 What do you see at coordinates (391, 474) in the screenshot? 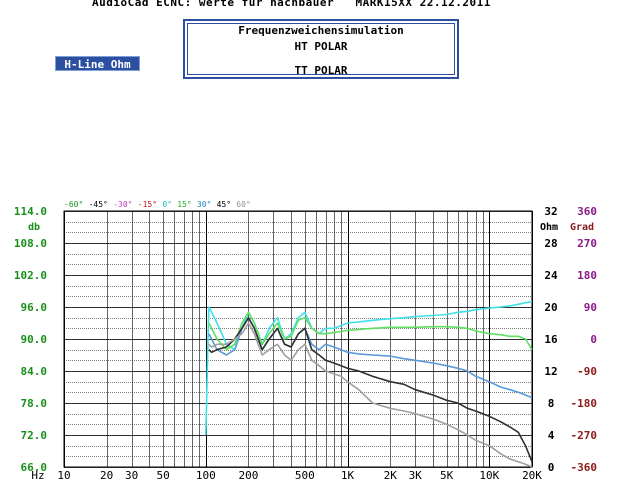
I see `x-tick-label: 2K` at bounding box center [391, 474].